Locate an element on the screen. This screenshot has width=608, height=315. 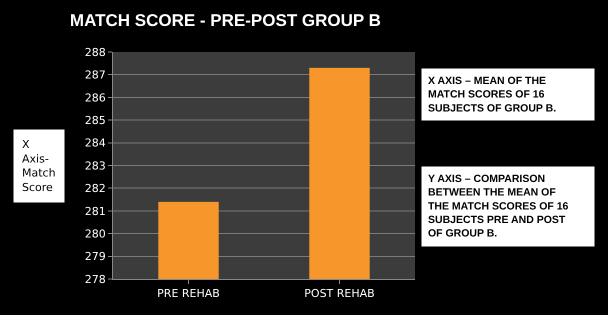
y-tick-label: 284 is located at coordinates (95, 143).